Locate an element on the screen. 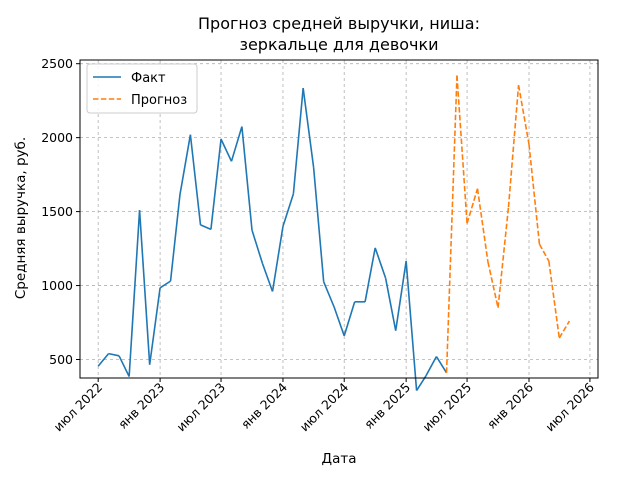 The image size is (640, 480). legend: Факт Прогноз is located at coordinates (142, 88).